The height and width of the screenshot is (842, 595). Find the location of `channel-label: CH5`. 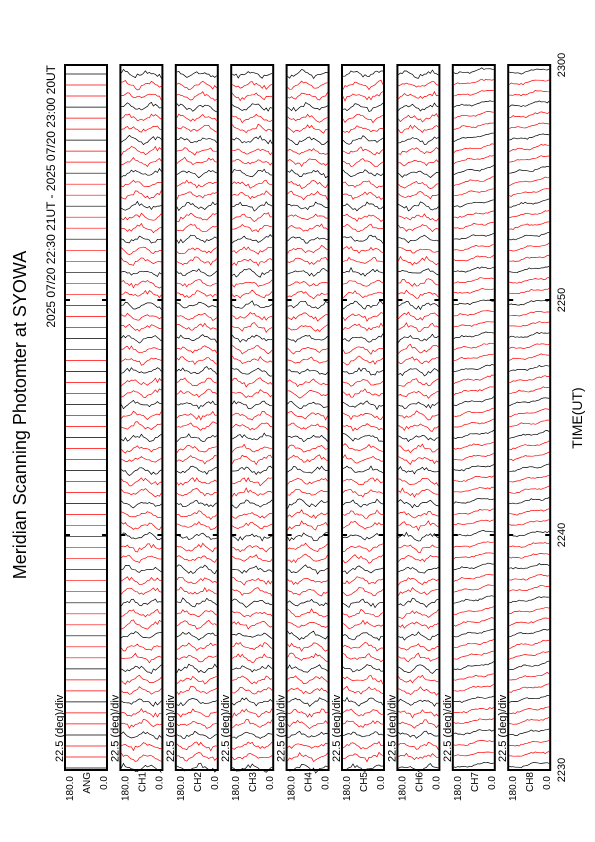

channel-label: CH5 is located at coordinates (364, 782).